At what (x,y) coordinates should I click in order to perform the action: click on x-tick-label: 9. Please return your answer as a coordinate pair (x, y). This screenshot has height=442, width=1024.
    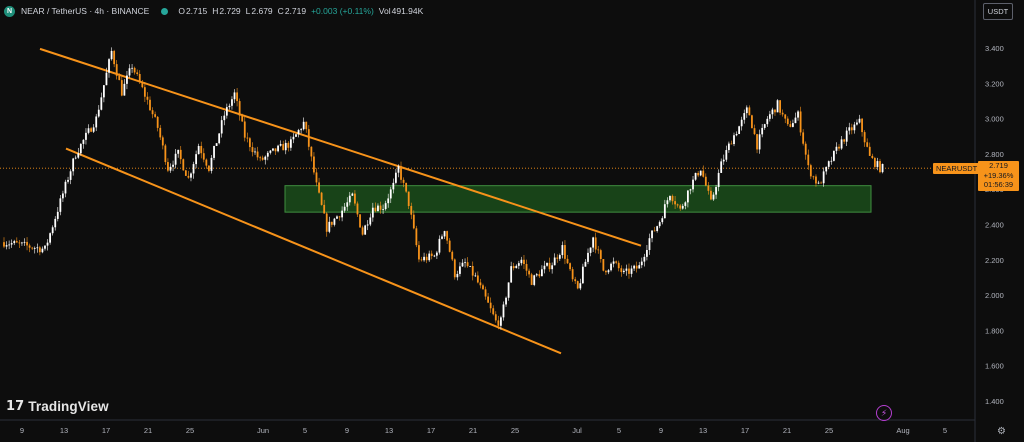
    Looking at the image, I should click on (347, 430).